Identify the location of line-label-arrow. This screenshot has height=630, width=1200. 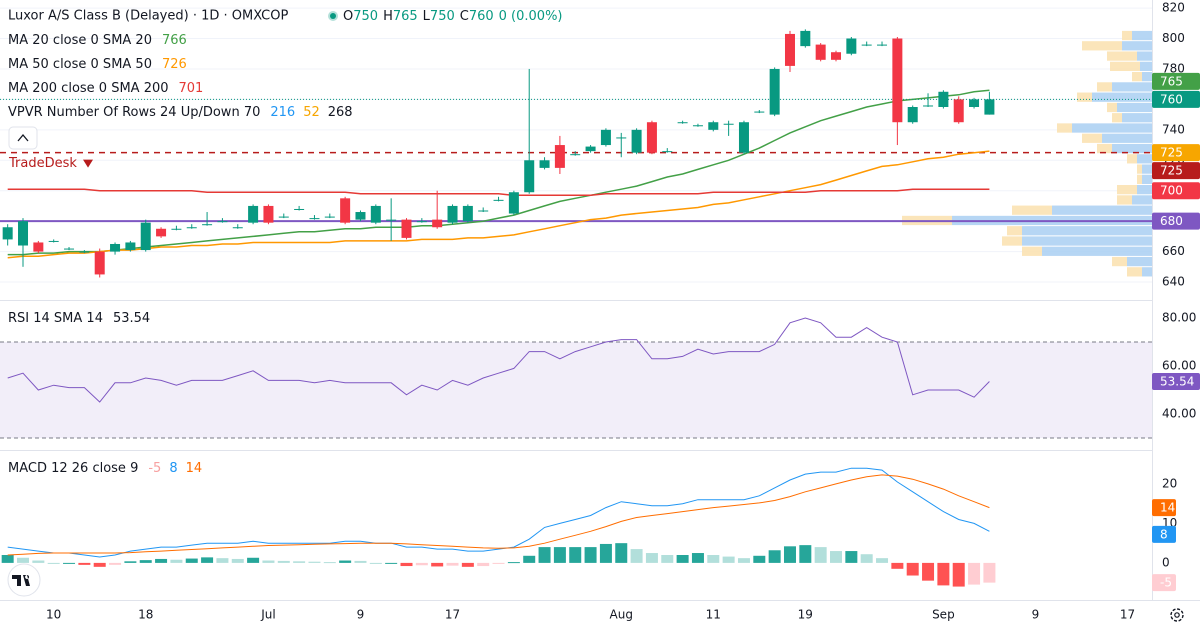
(88, 163).